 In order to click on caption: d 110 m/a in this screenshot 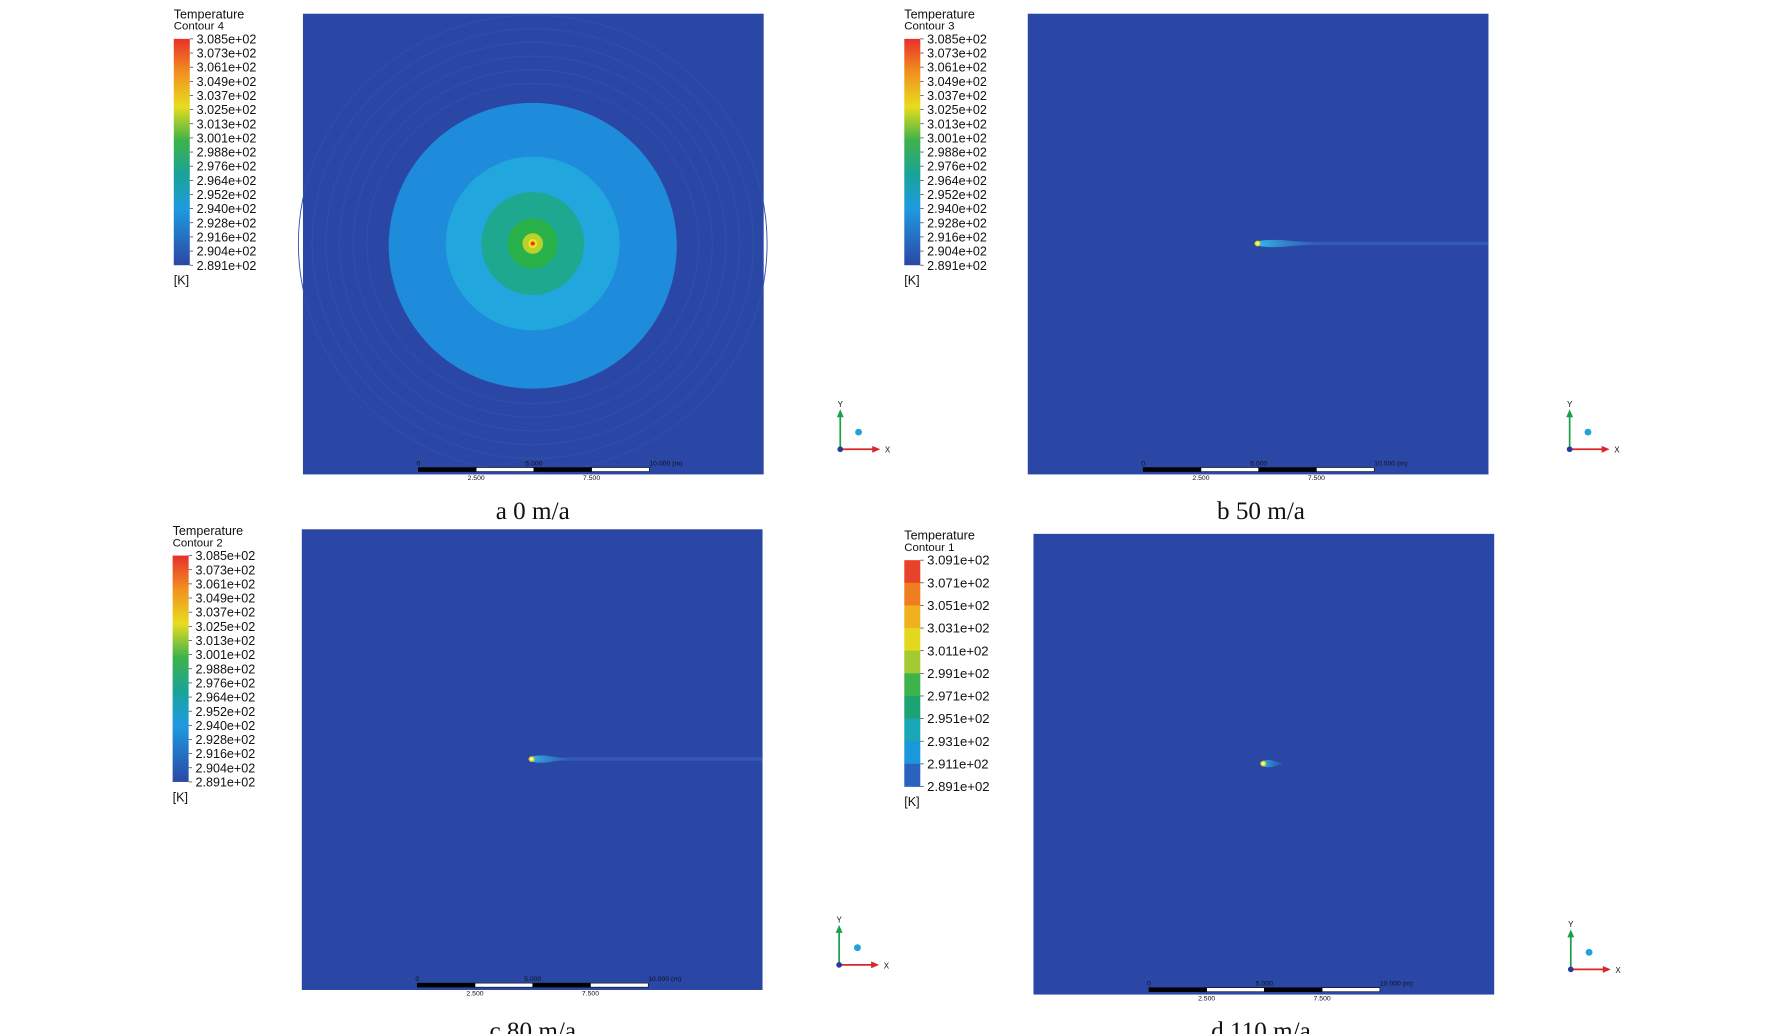, I will do `click(1261, 1026)`.